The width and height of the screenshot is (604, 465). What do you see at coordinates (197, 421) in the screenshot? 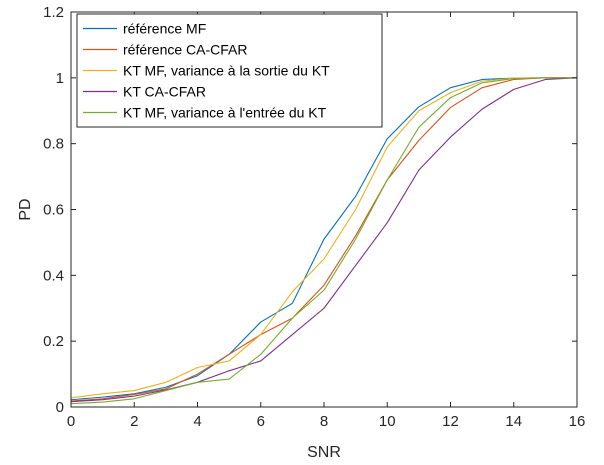
I see `x-tick-label: 4` at bounding box center [197, 421].